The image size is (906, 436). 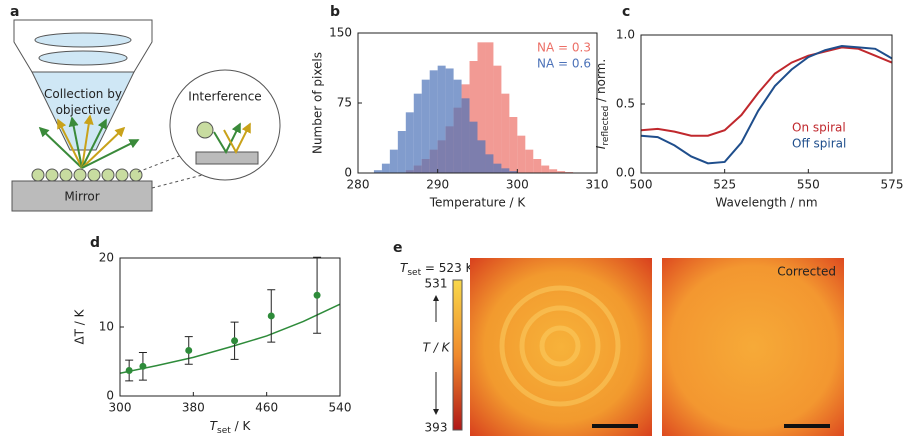 What do you see at coordinates (241, 426) in the screenshot?
I see `axis-label-unit: / K` at bounding box center [241, 426].